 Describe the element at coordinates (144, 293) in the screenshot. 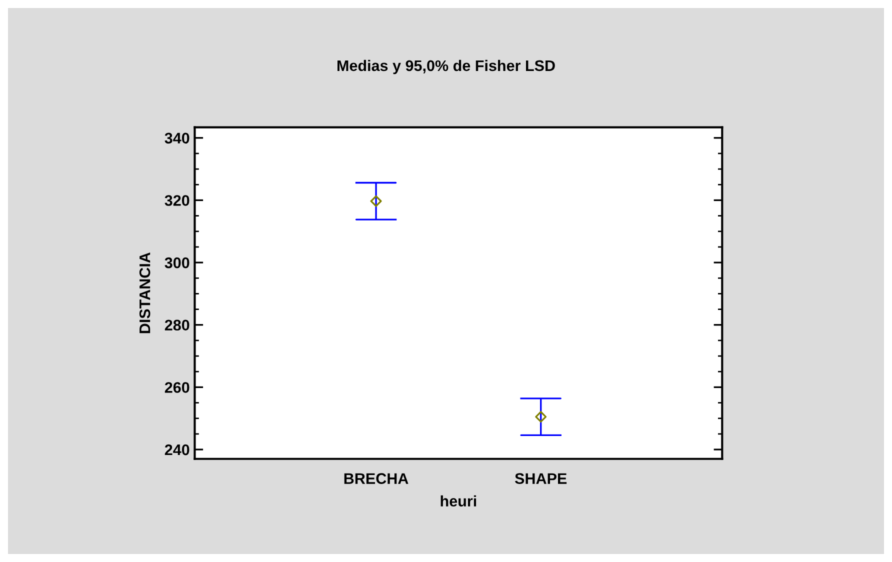

I see `y-axis-title: DISTANCIA` at that location.